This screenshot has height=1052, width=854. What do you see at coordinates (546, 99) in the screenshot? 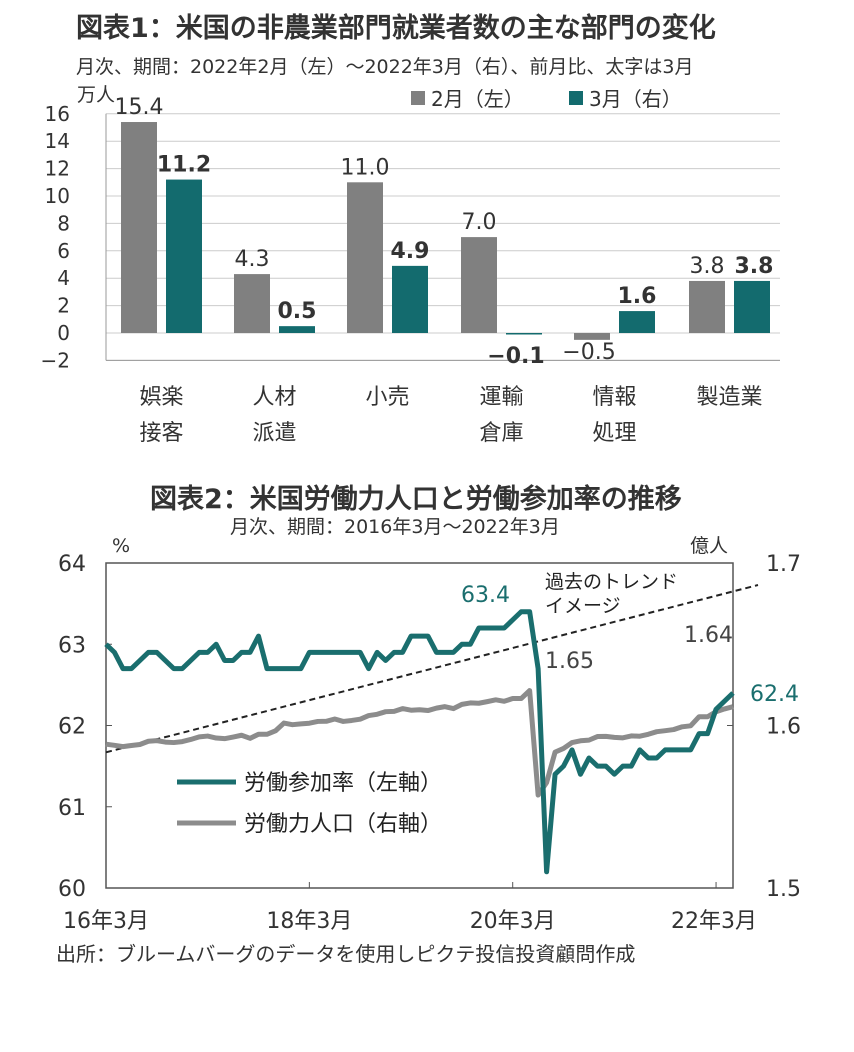
I see `chart1-legend: 2月（左） 3月（右）` at bounding box center [546, 99].